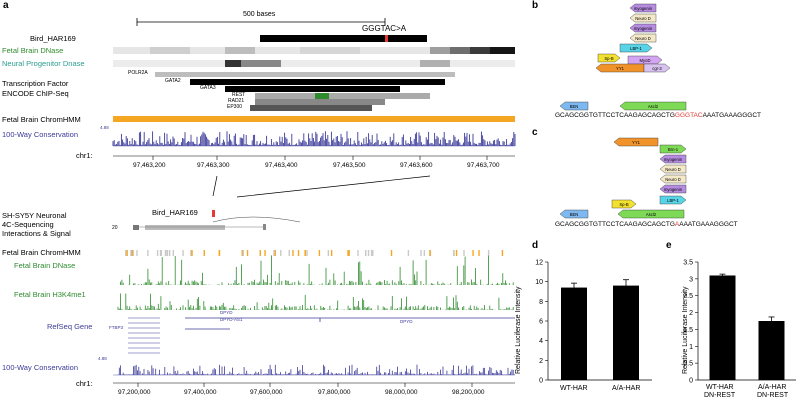 The height and width of the screenshot is (401, 800). I want to click on motif-label: BEN, so click(574, 214).